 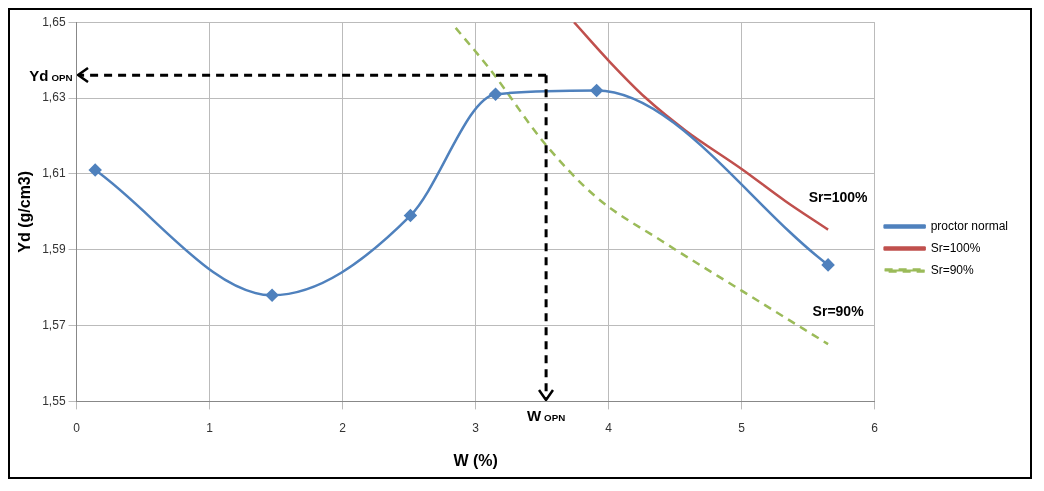 What do you see at coordinates (25, 211) in the screenshot?
I see `y-axis-title: Yd (g/cm3)` at bounding box center [25, 211].